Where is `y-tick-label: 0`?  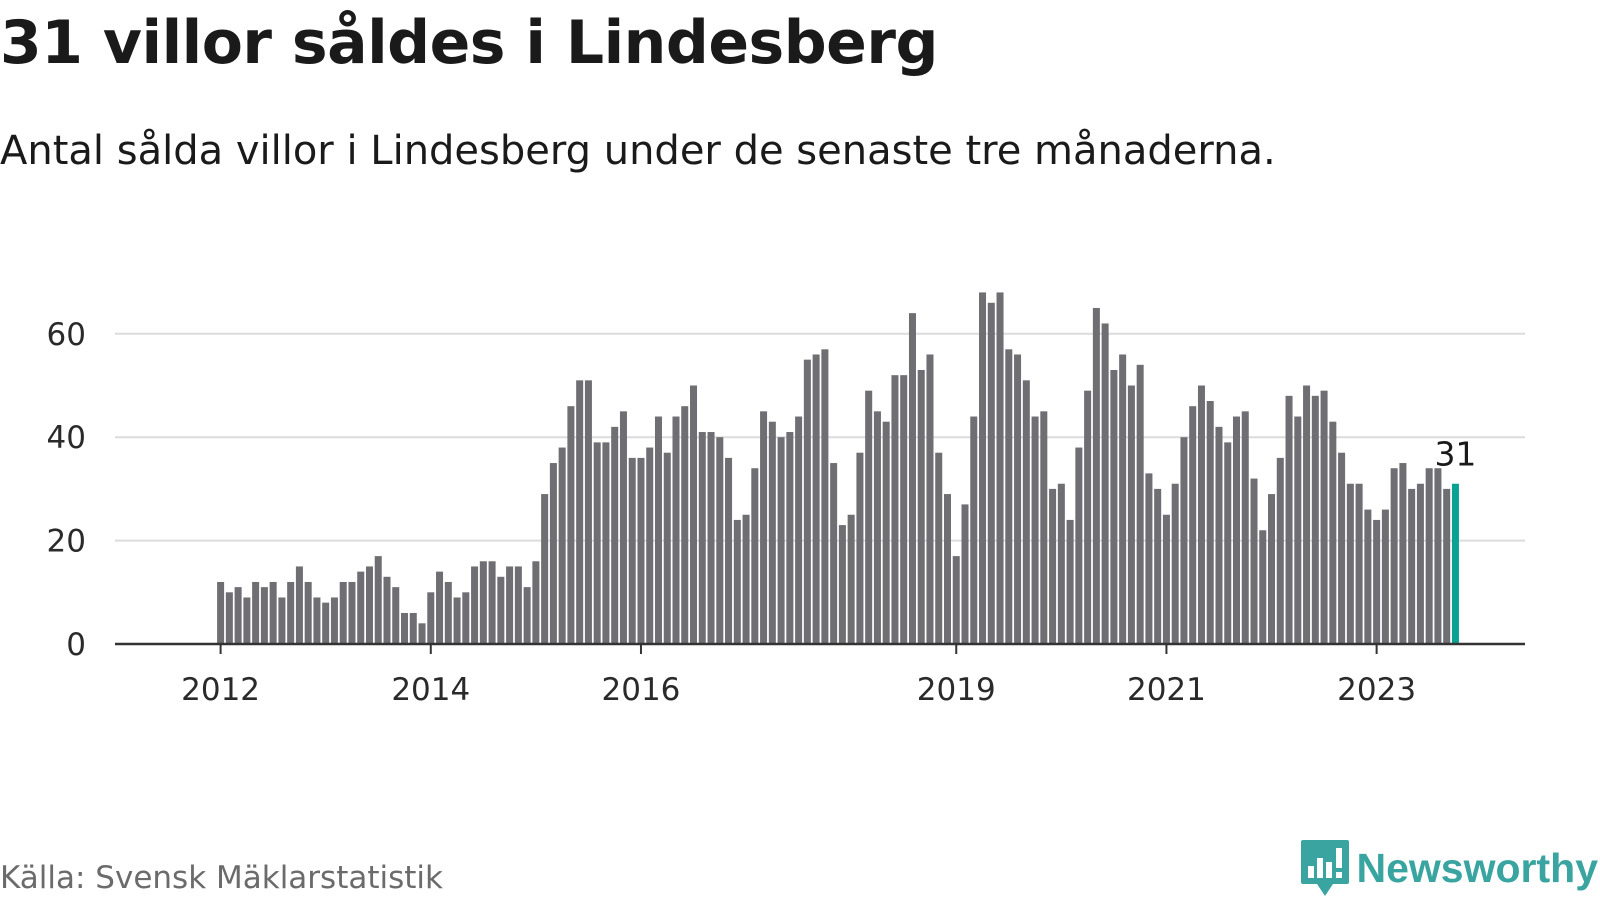 y-tick-label: 0 is located at coordinates (76, 645).